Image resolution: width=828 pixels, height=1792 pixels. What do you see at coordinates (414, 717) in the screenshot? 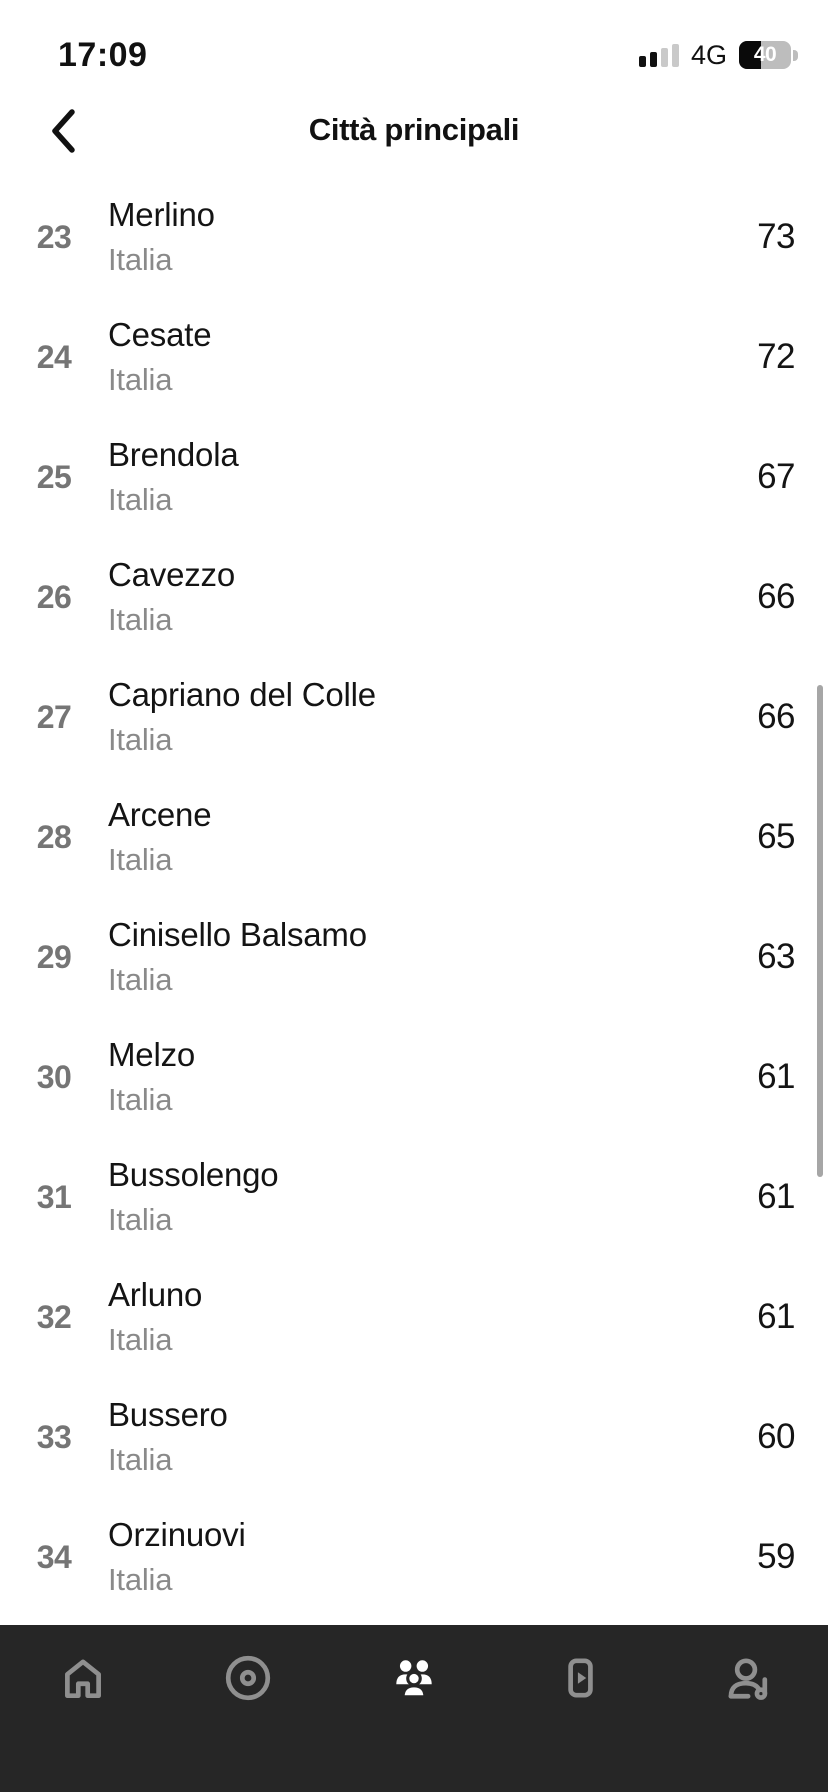
I see `city-list-row: 27 Capriano del Colle Italia 66` at bounding box center [414, 717].